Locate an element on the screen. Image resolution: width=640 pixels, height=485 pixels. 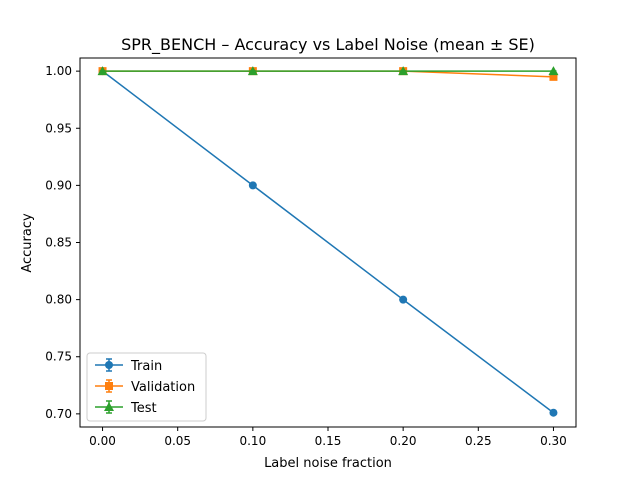
y-axis-label: Accuracy is located at coordinates (27, 243).